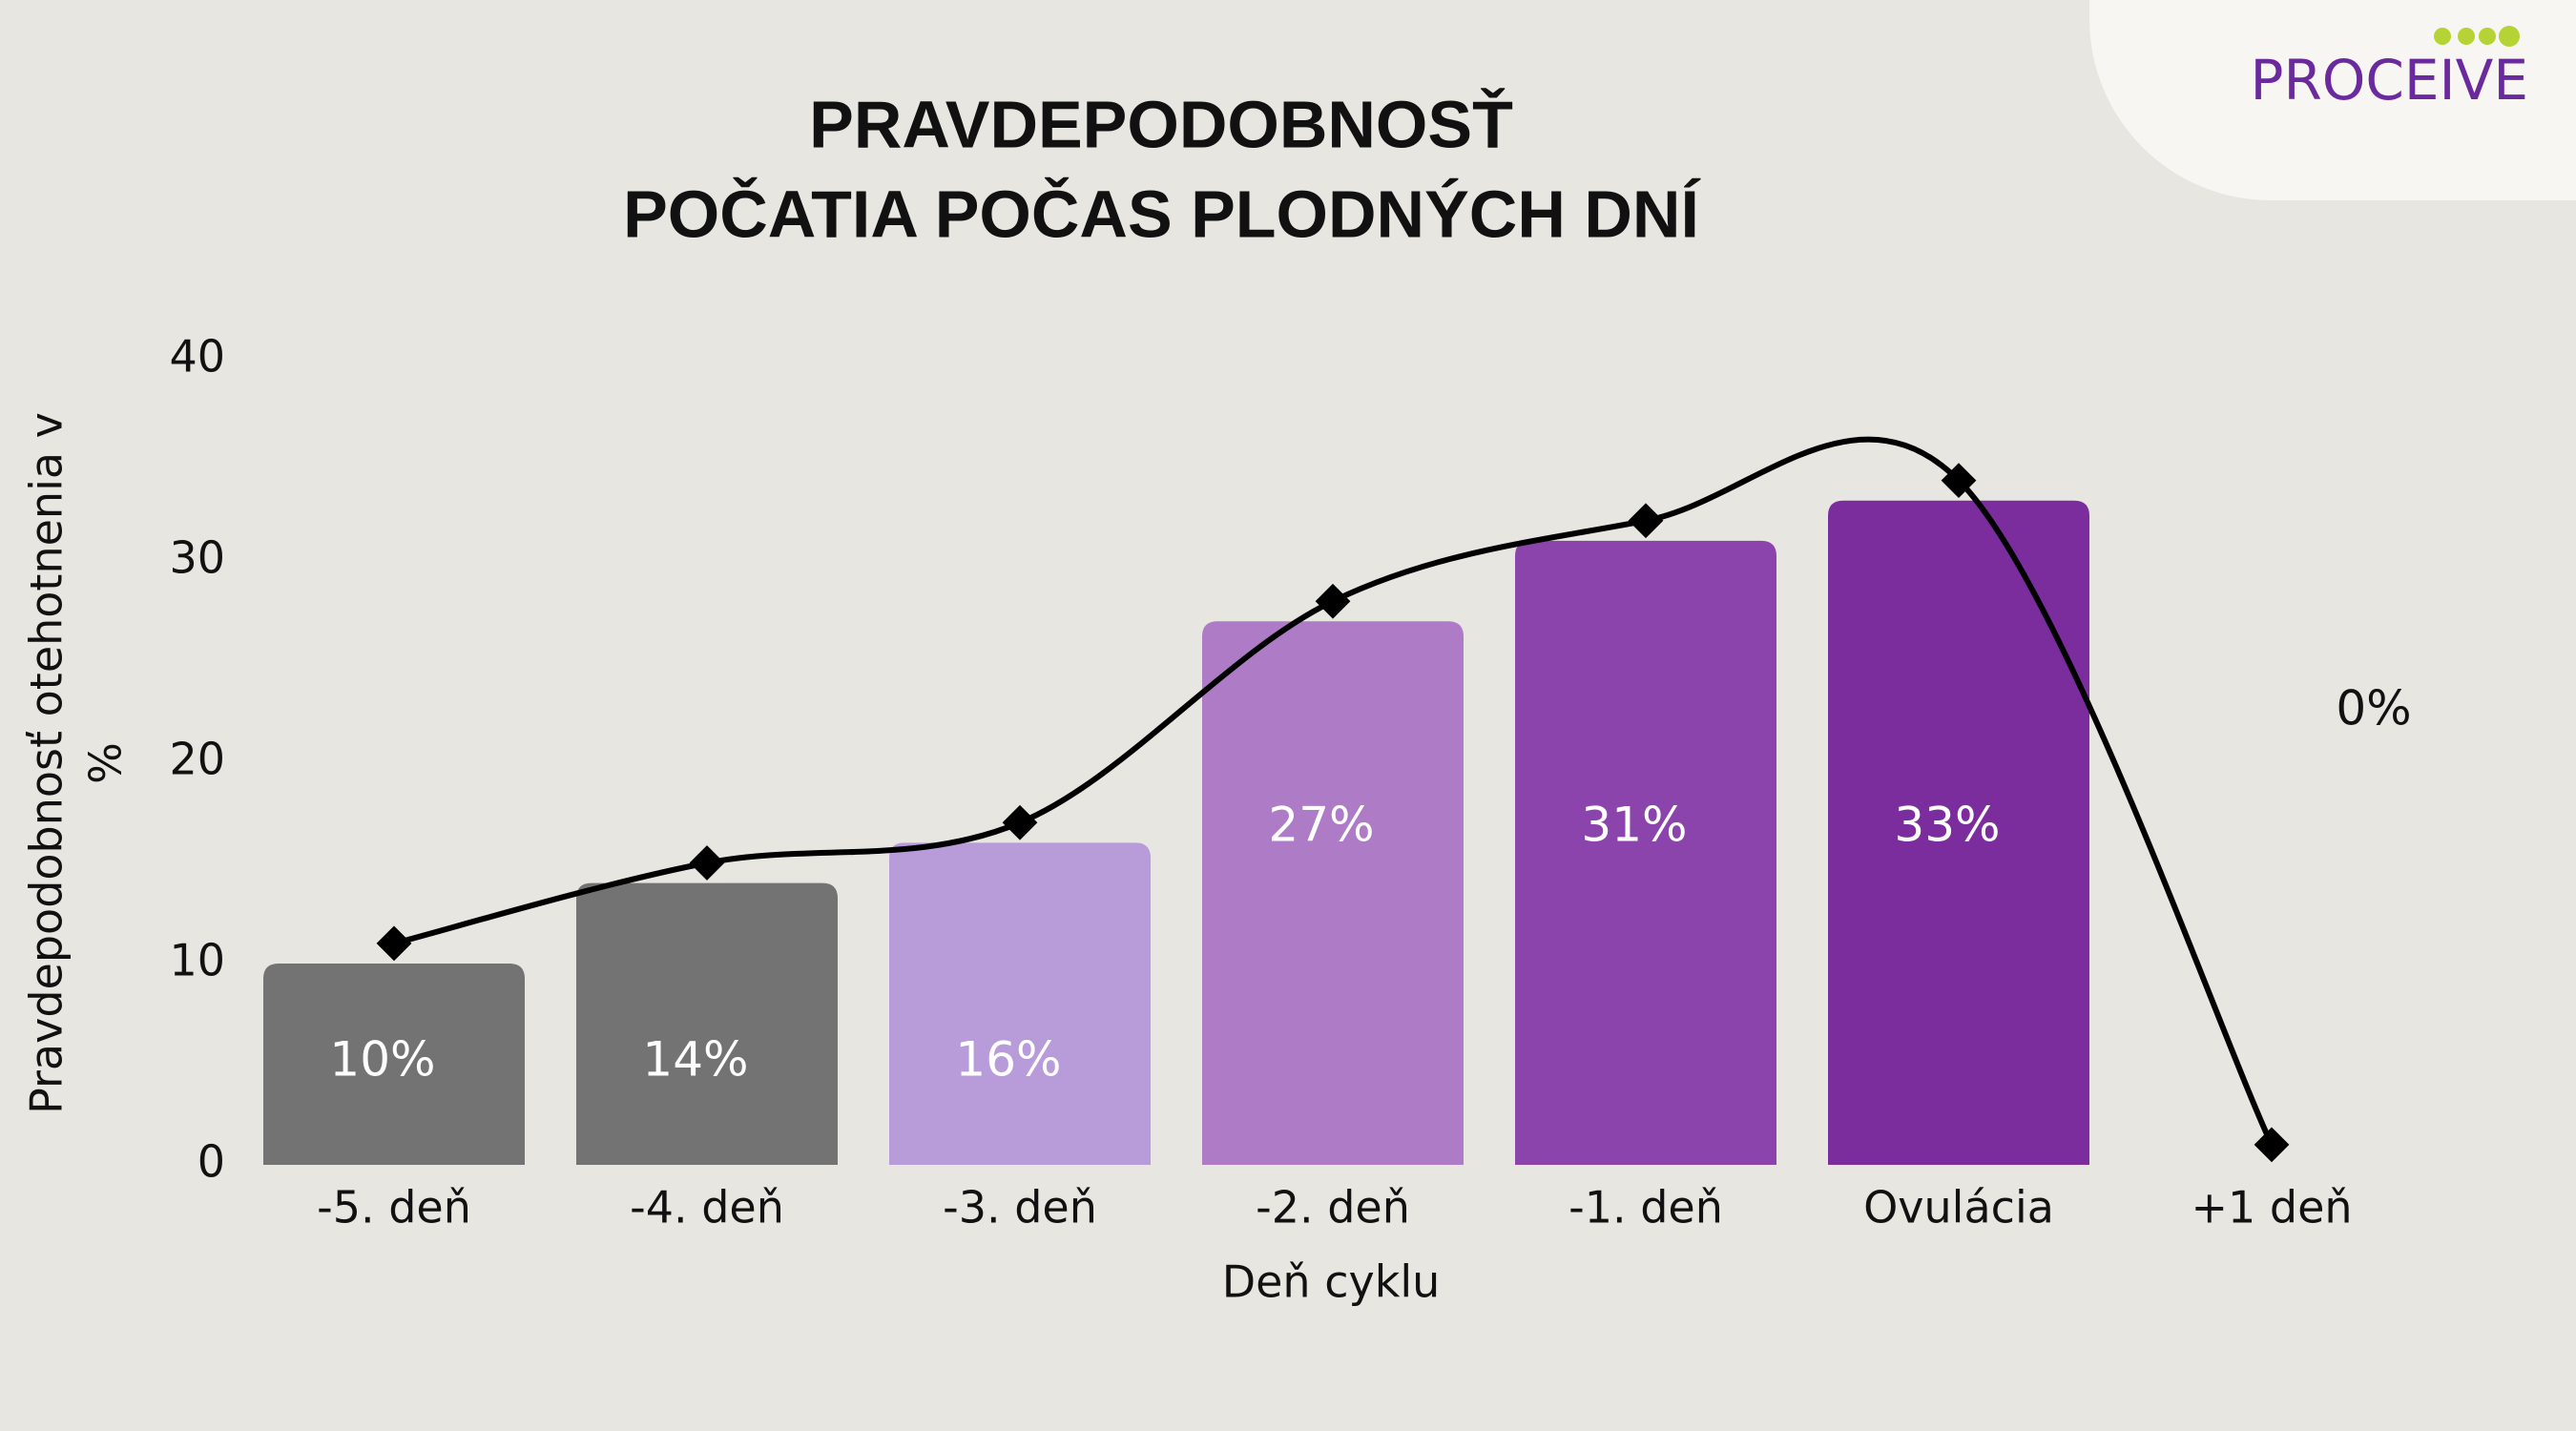  I want to click on y-tick-label: 30, so click(197, 558).